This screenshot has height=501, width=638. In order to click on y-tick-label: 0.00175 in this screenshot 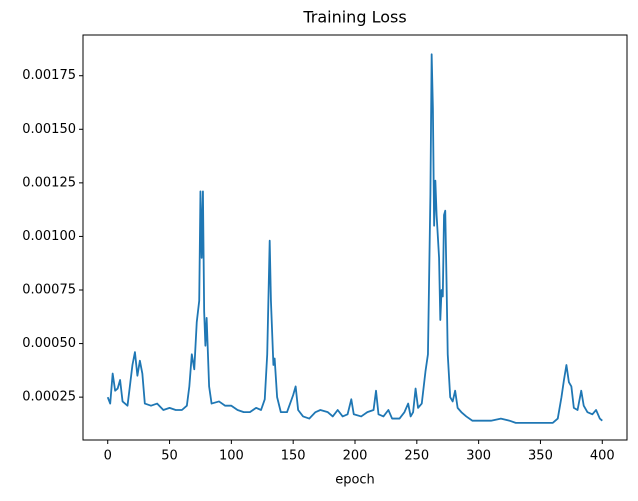, I will do `click(49, 75)`.